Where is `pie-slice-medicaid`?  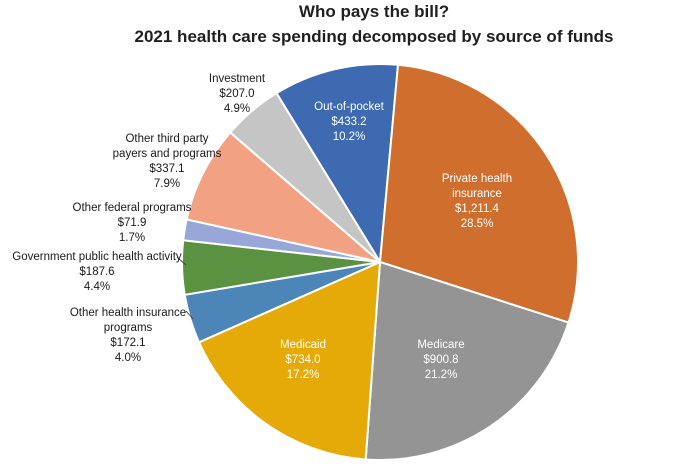
pie-slice-medicaid is located at coordinates (289, 361).